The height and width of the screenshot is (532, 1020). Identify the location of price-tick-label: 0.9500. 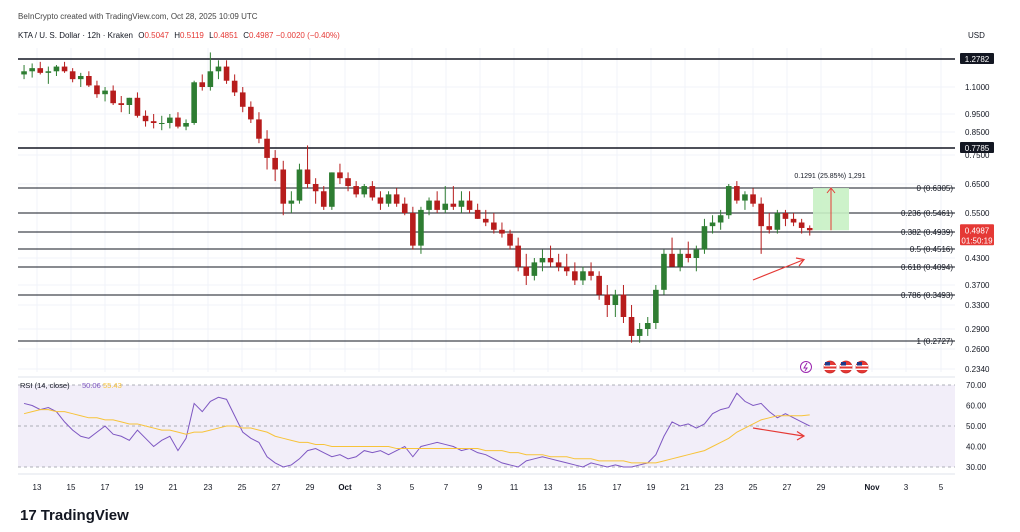
(977, 114).